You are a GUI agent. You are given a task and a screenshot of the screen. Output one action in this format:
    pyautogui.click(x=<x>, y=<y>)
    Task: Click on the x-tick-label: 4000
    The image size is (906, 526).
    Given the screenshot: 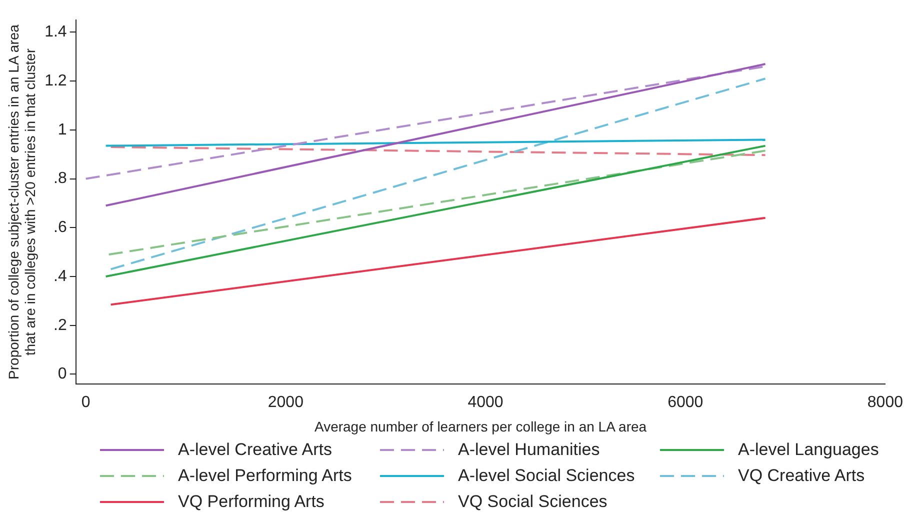 What is the action you would take?
    pyautogui.click(x=486, y=403)
    